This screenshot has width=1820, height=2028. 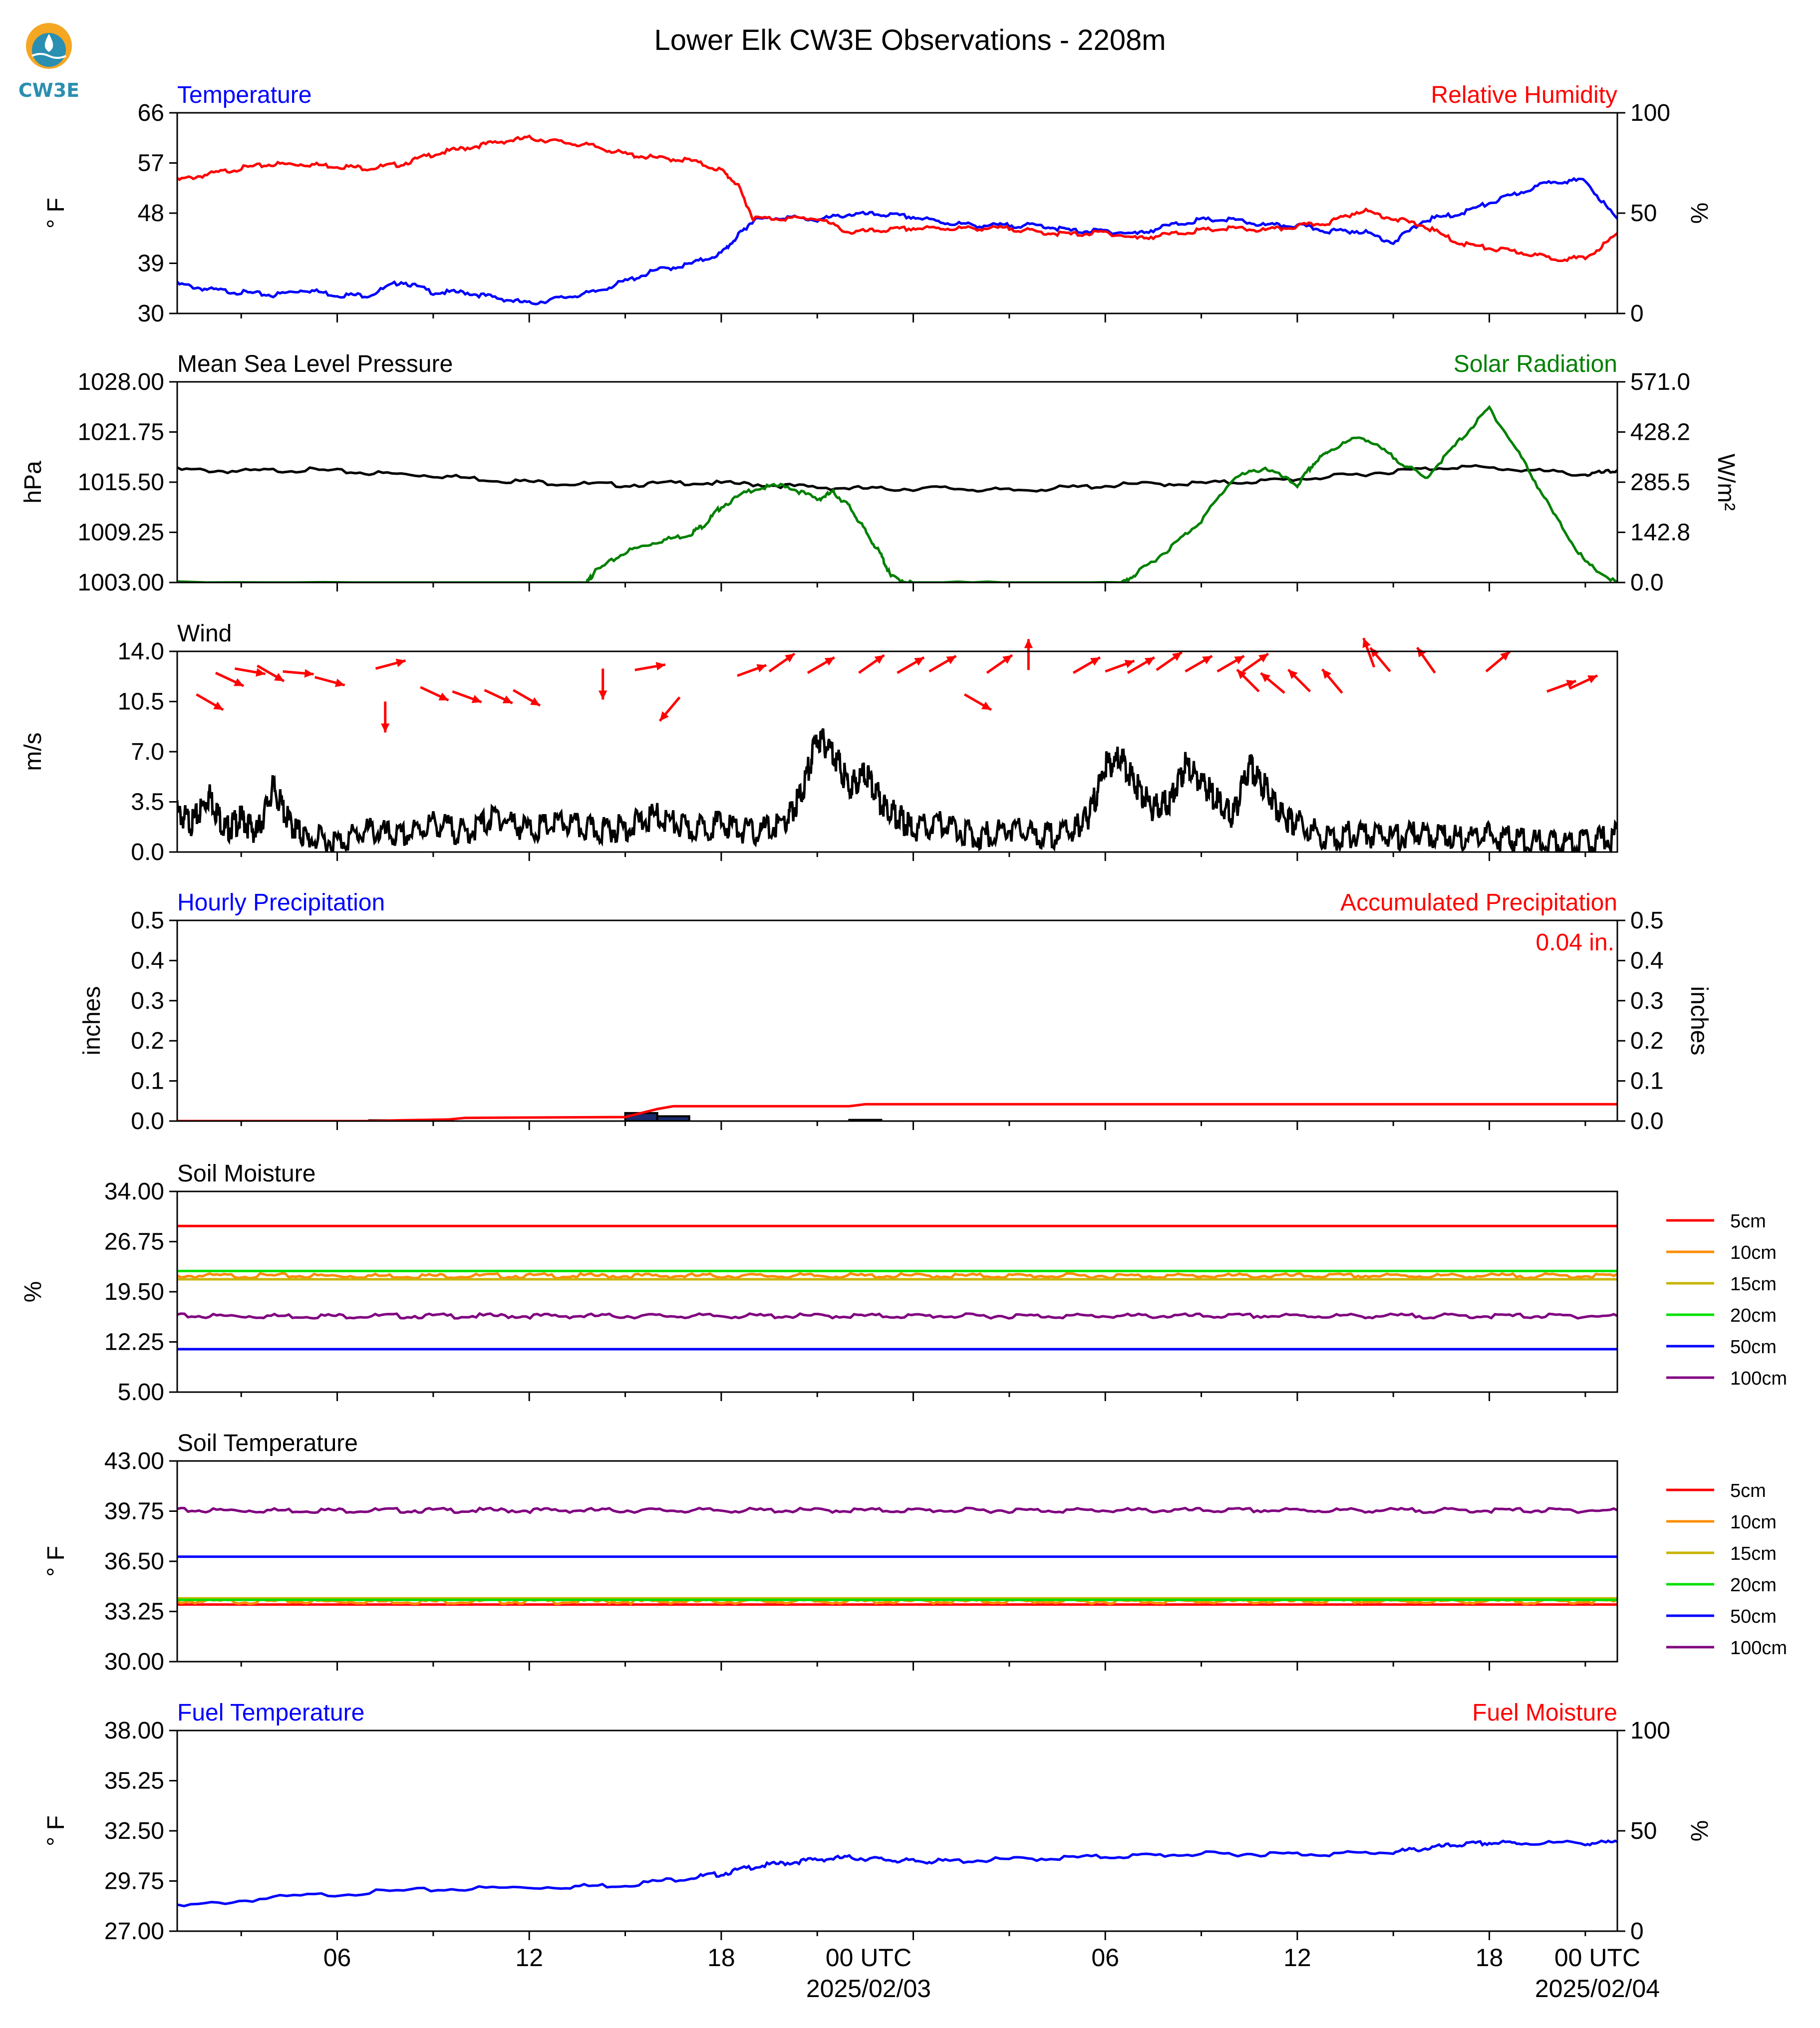 What do you see at coordinates (270, 1713) in the screenshot?
I see `panel-title-left: Fuel Temperature` at bounding box center [270, 1713].